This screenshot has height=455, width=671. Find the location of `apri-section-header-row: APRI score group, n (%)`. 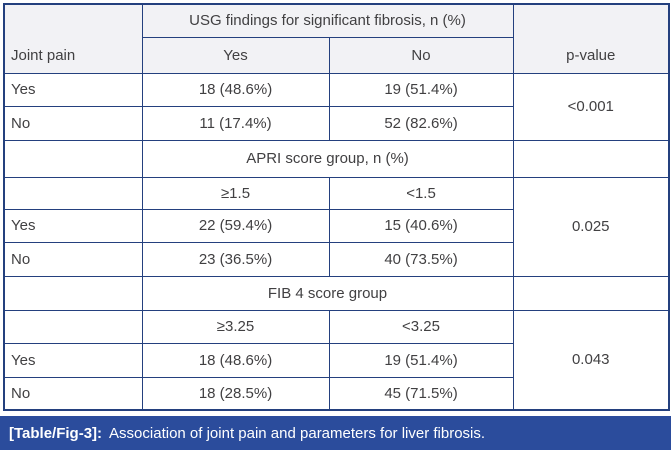

apri-section-header-row: APRI score group, n (%) is located at coordinates (336, 158).